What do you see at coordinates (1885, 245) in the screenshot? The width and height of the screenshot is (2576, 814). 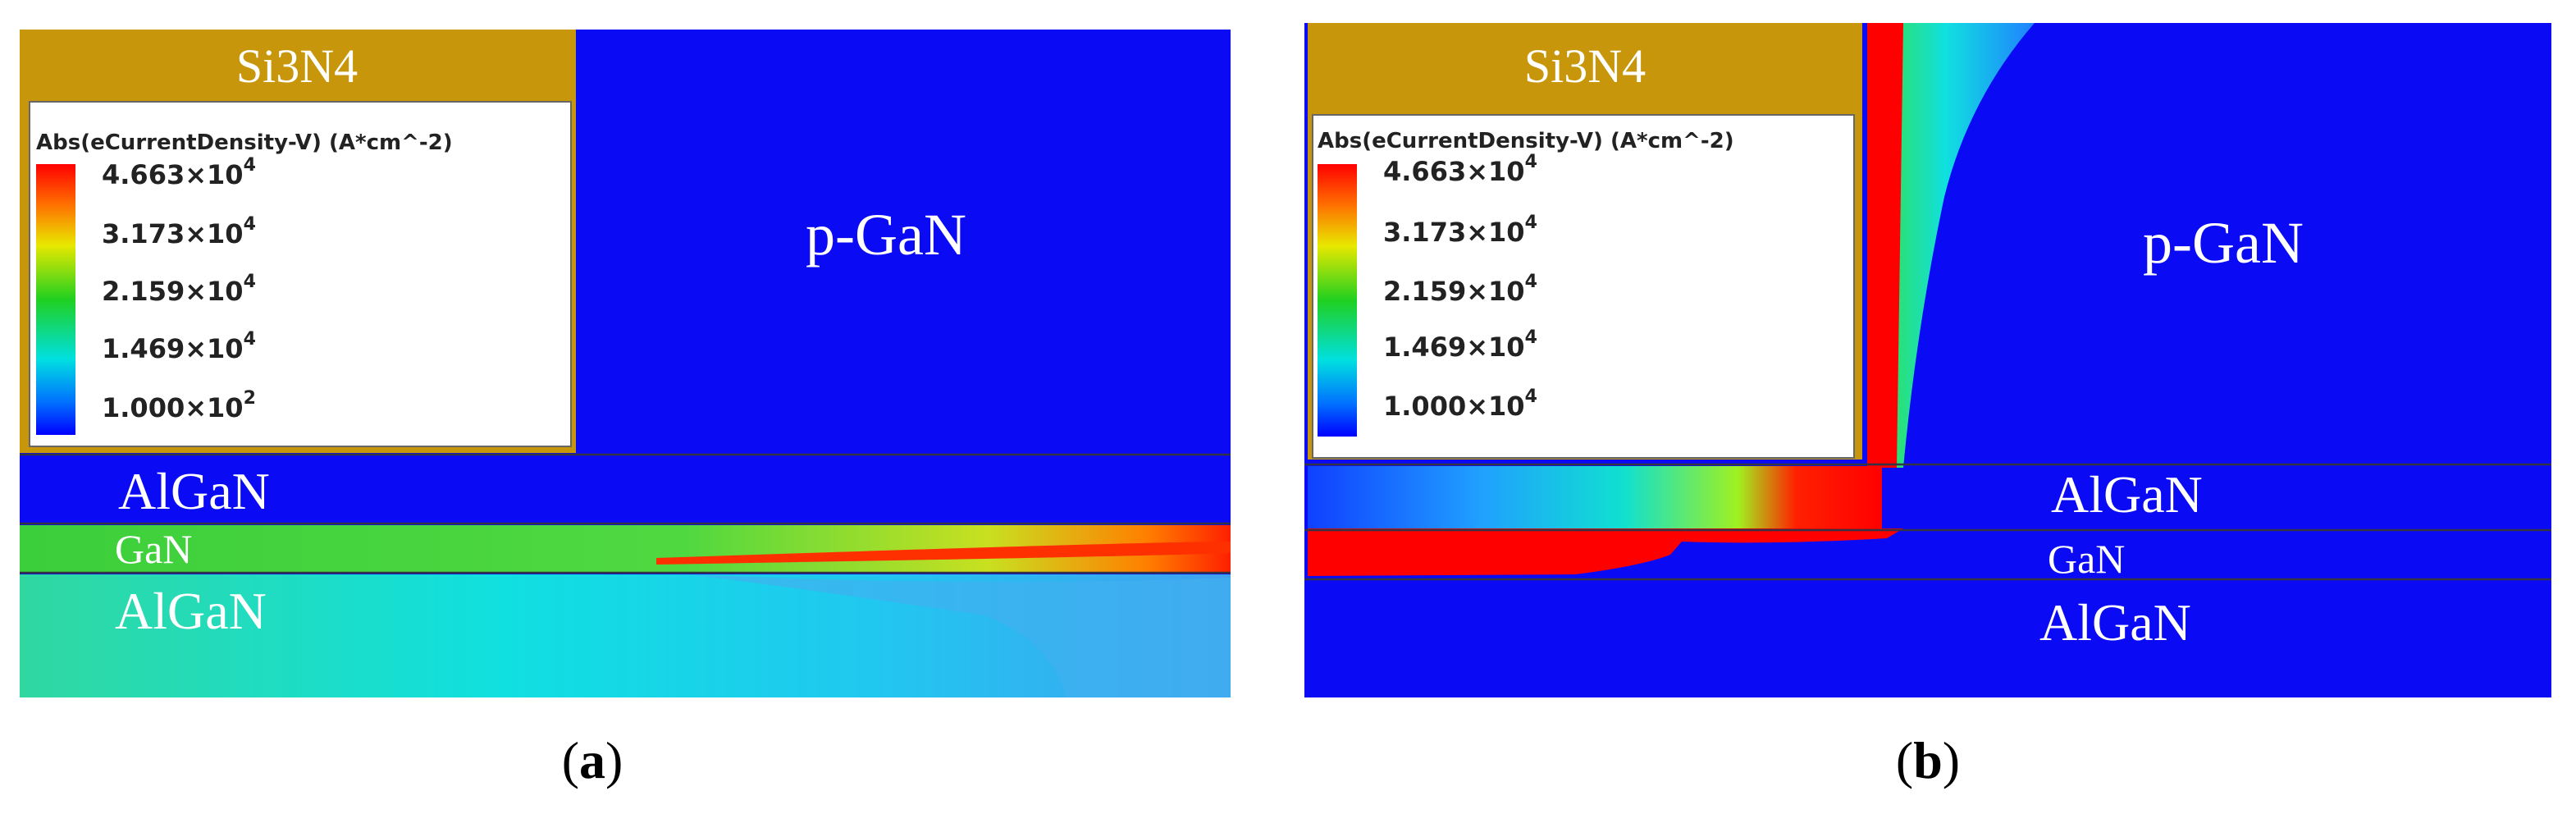 I see `vertical-channel` at bounding box center [1885, 245].